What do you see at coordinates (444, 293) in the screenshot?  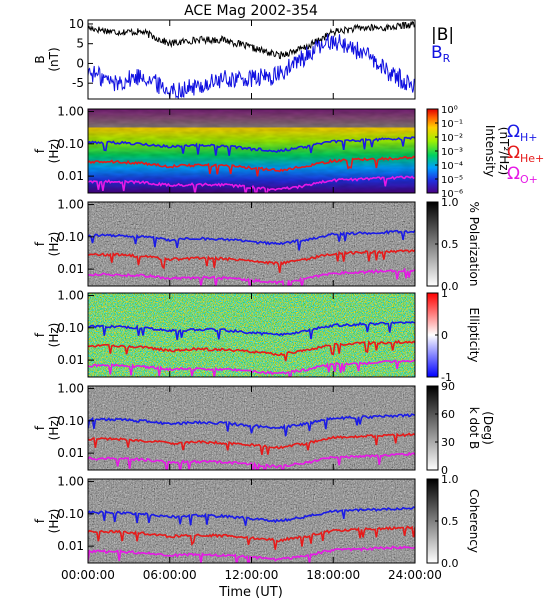 I see `colorbar-tick-label: 1` at bounding box center [444, 293].